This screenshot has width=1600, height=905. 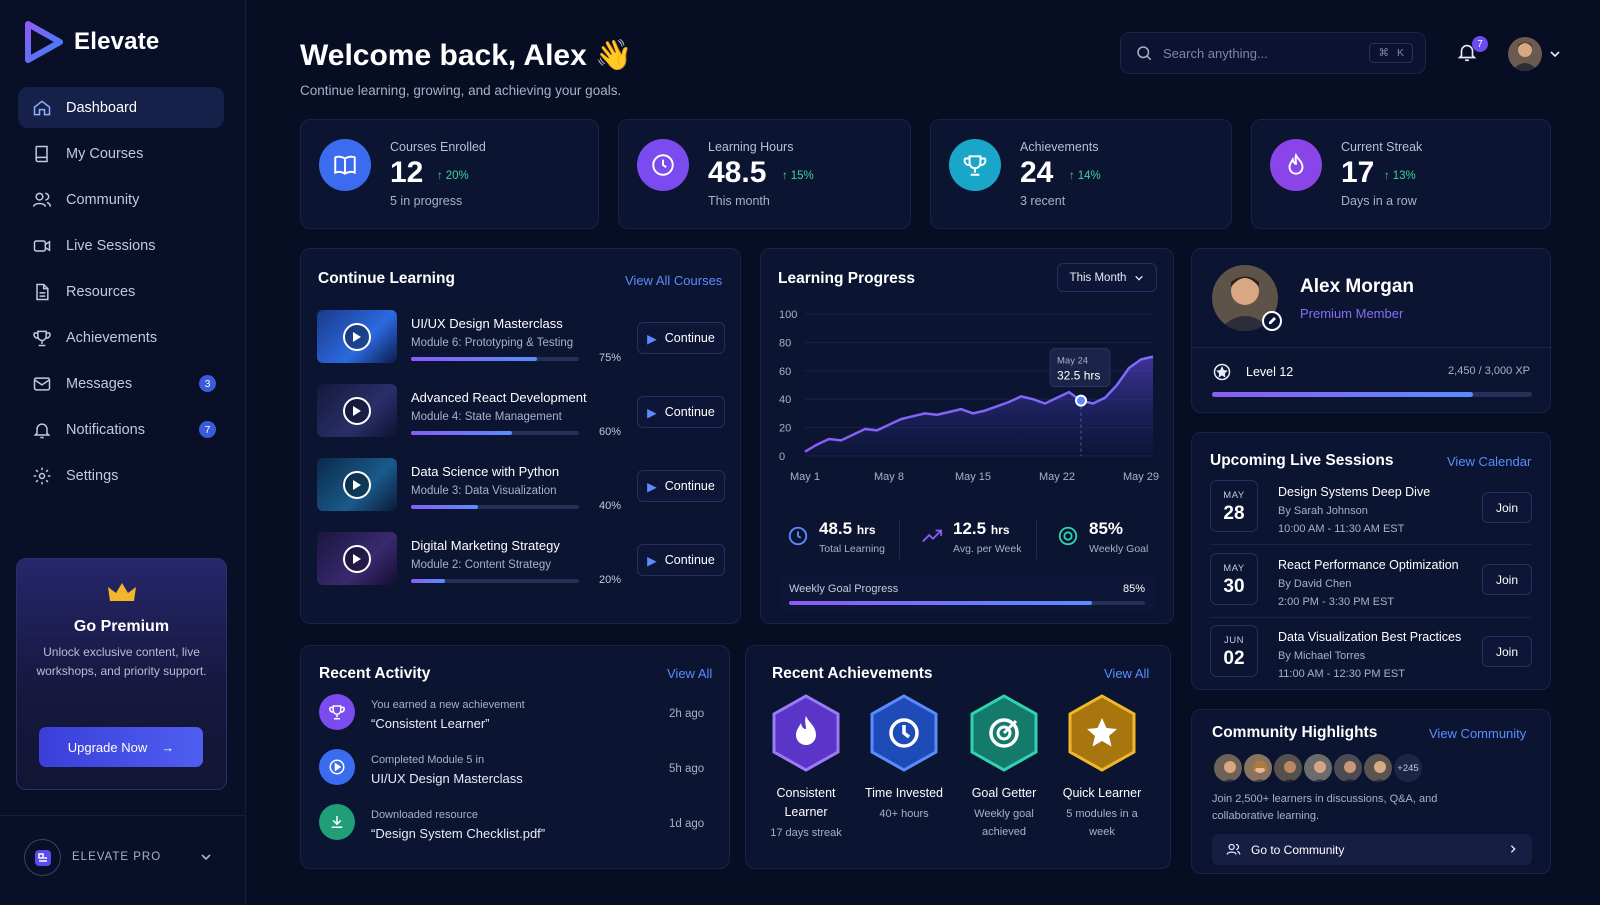 What do you see at coordinates (1372, 849) in the screenshot?
I see `go-to-community-button: Go to Community` at bounding box center [1372, 849].